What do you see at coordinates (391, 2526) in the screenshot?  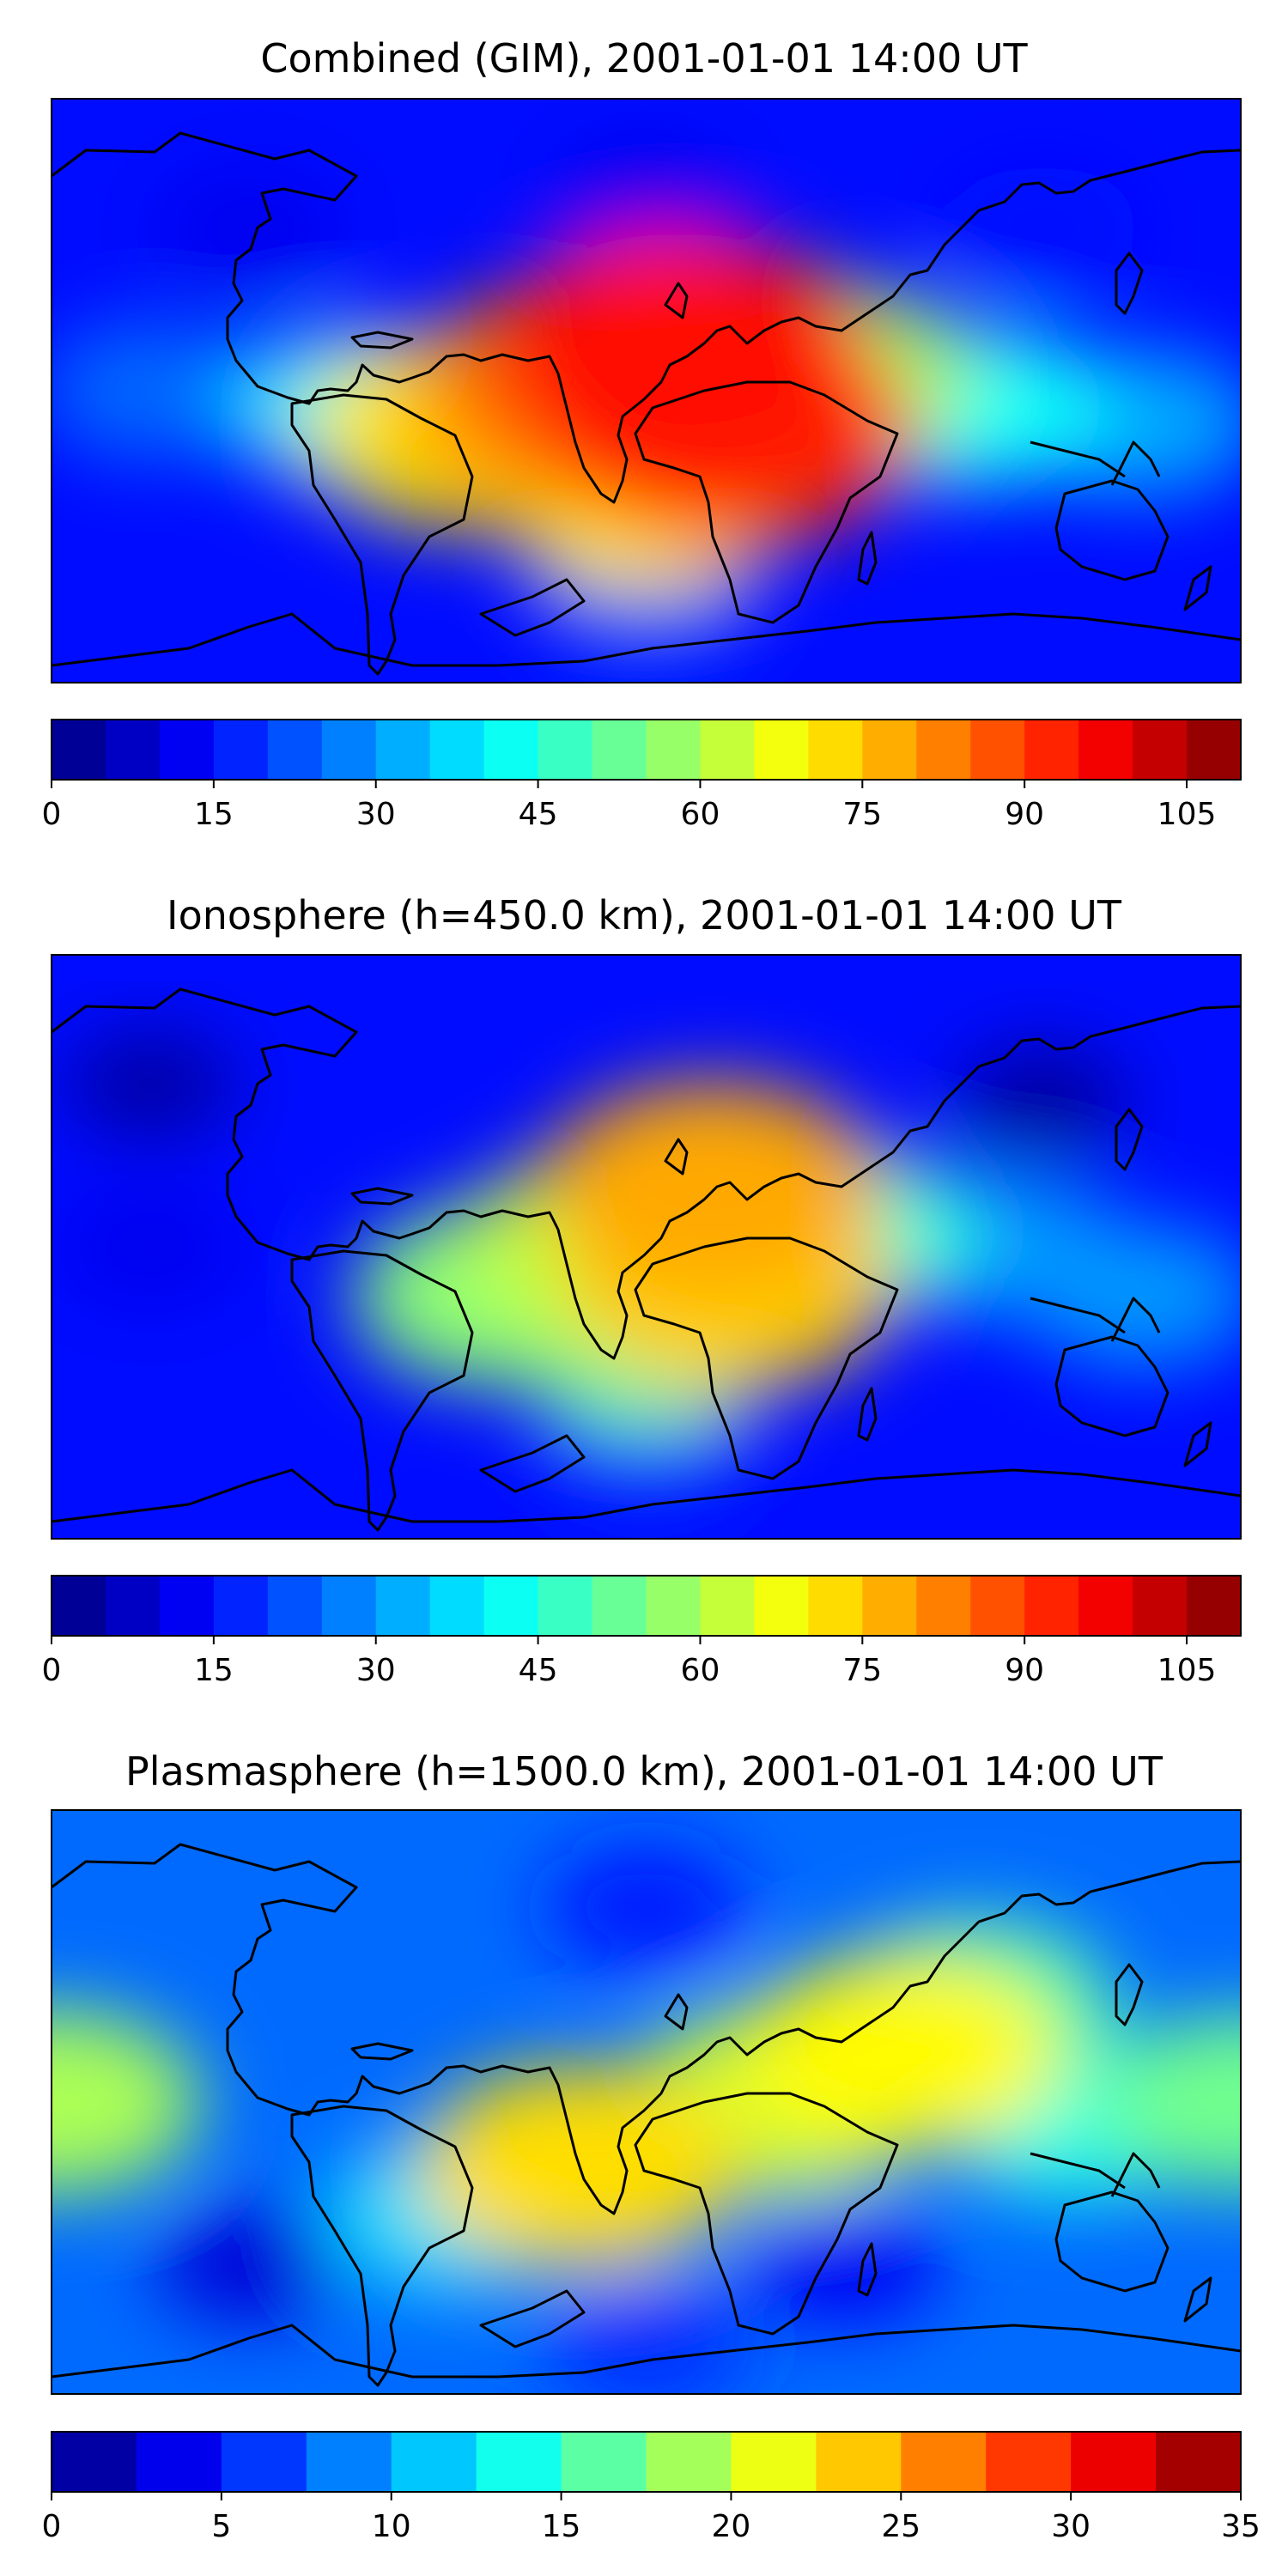 I see `colorbar-tick-label: 10` at bounding box center [391, 2526].